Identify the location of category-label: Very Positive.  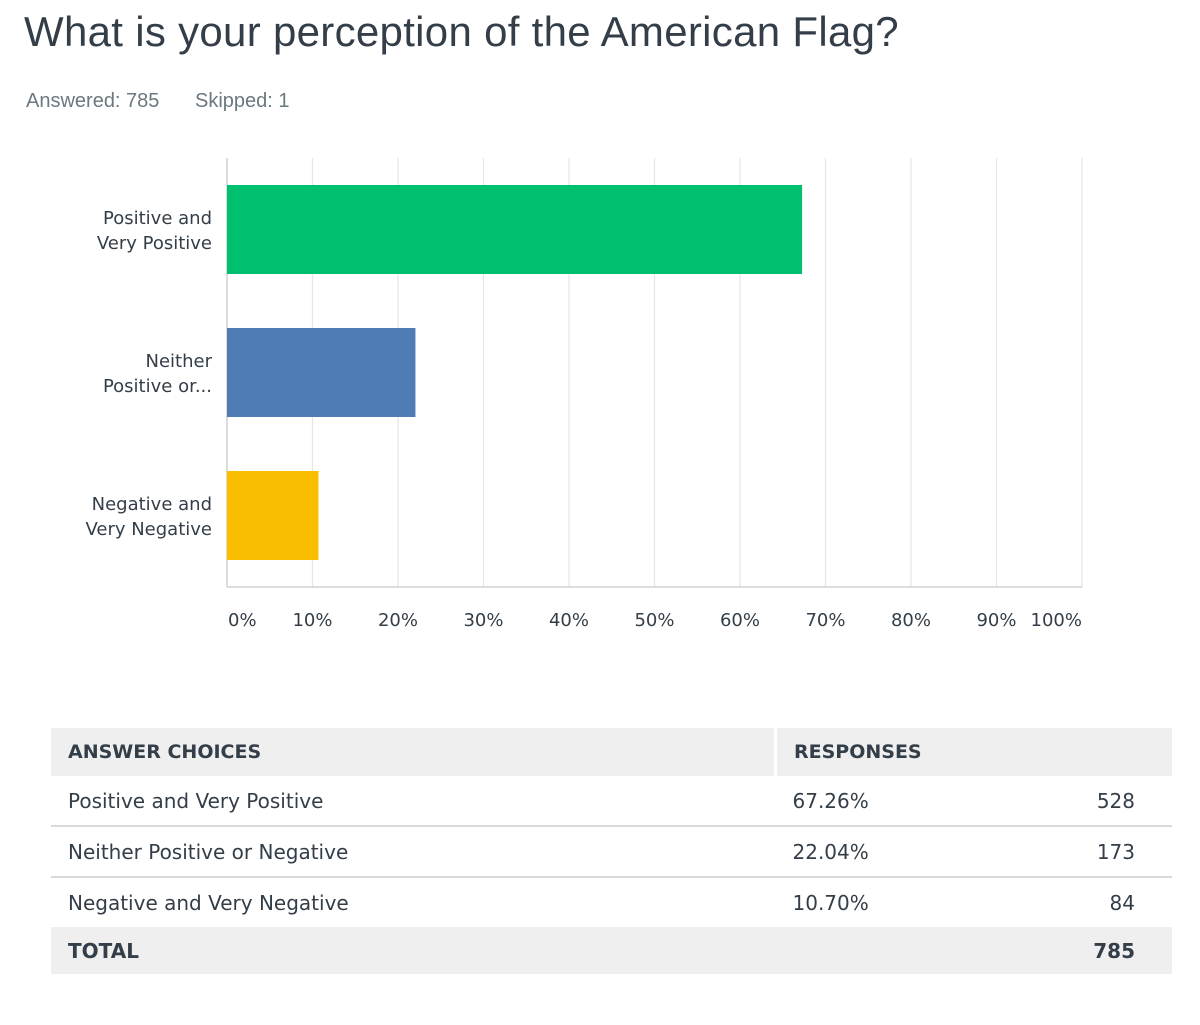
(154, 243).